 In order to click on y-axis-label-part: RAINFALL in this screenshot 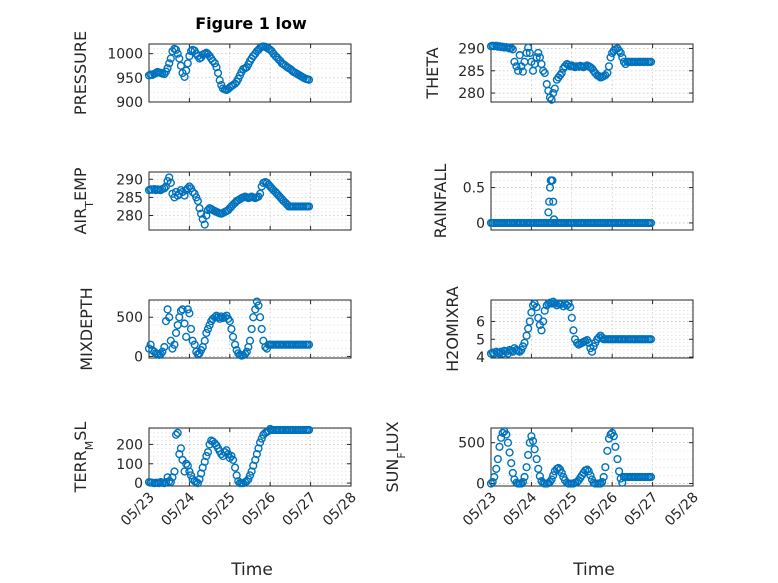, I will do `click(440, 201)`.